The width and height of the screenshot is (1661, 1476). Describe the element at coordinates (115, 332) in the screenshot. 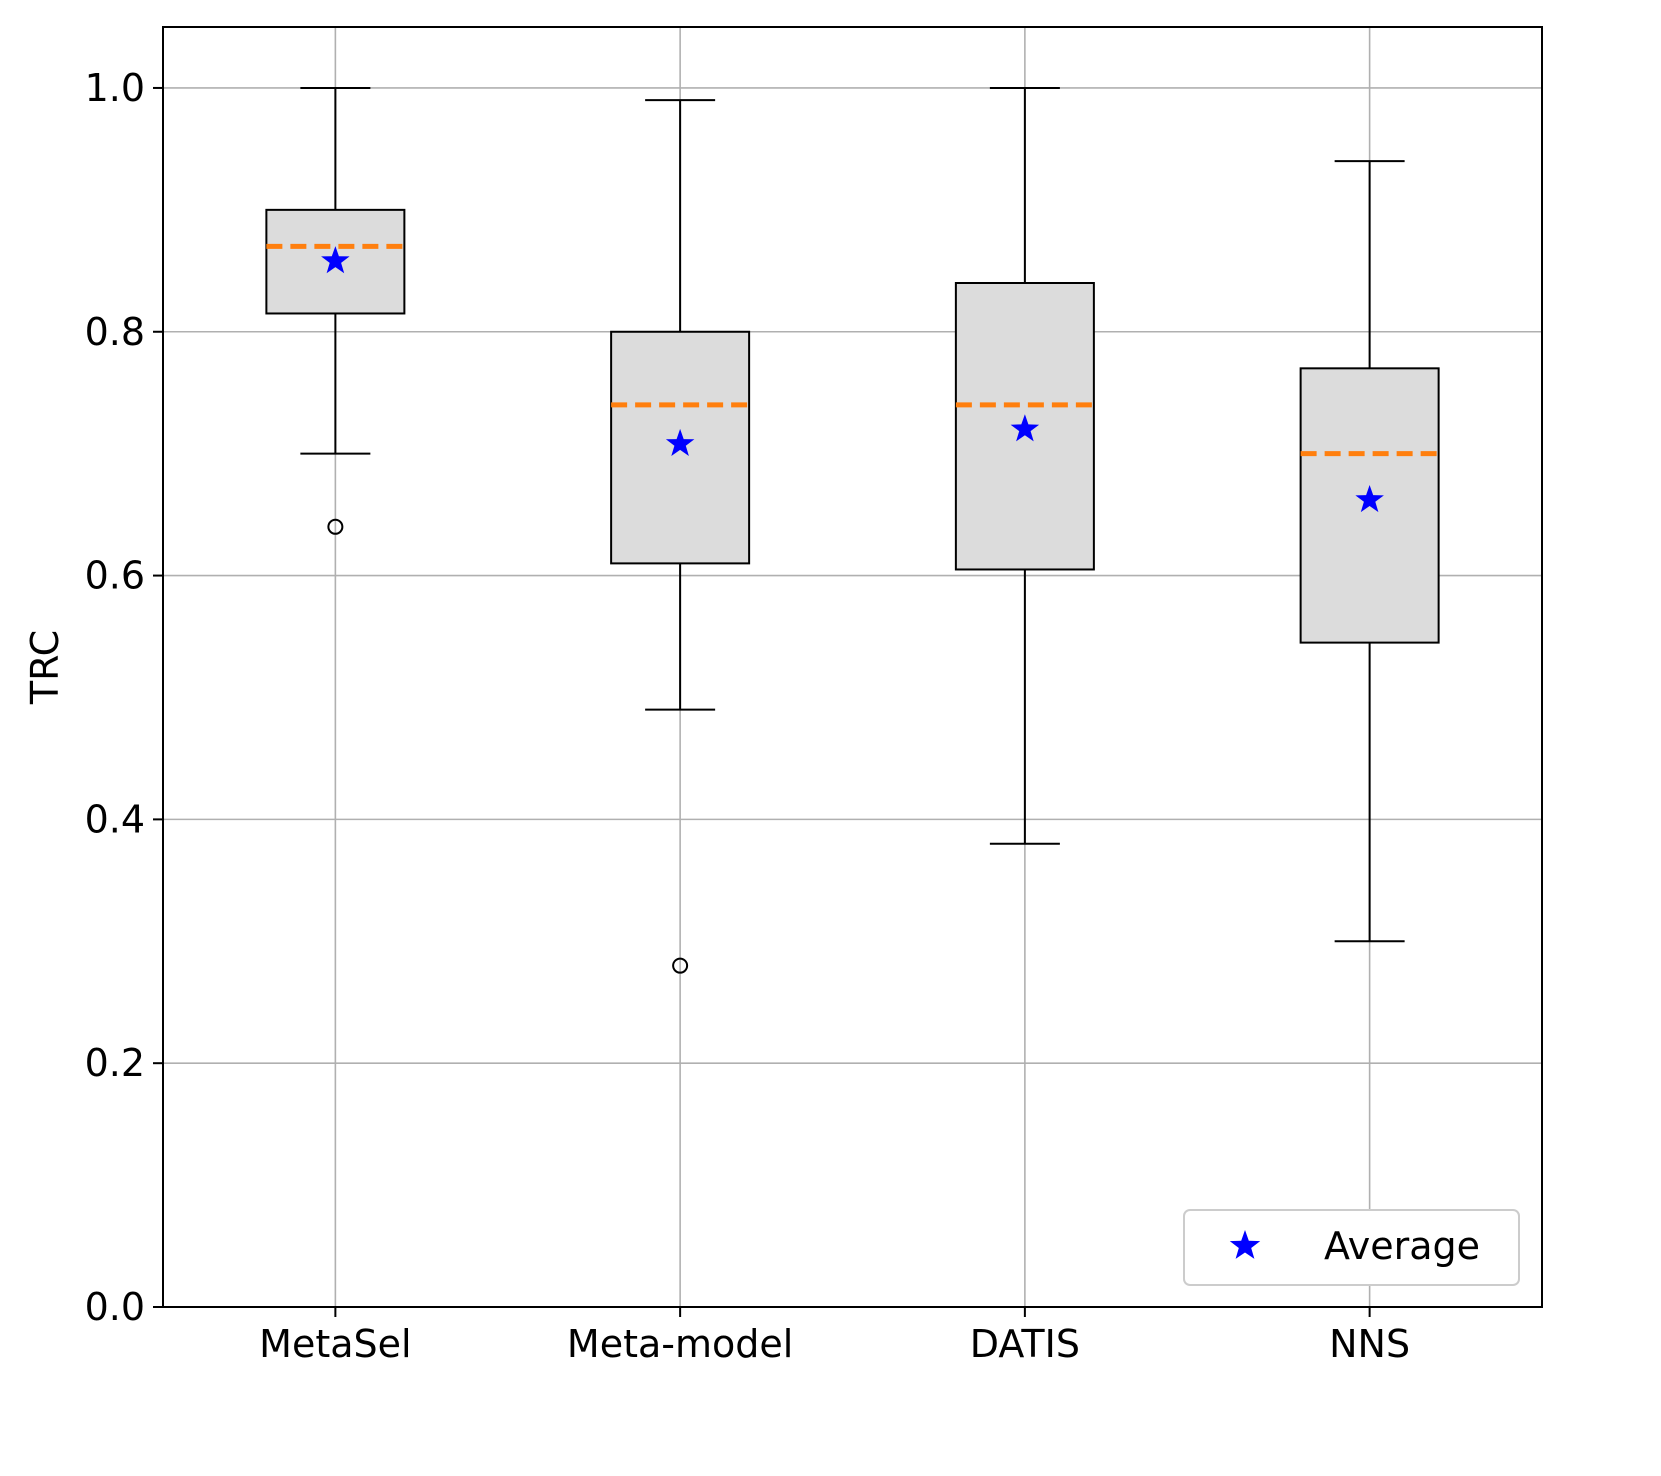

I see `y-tick-label: 0.8` at that location.